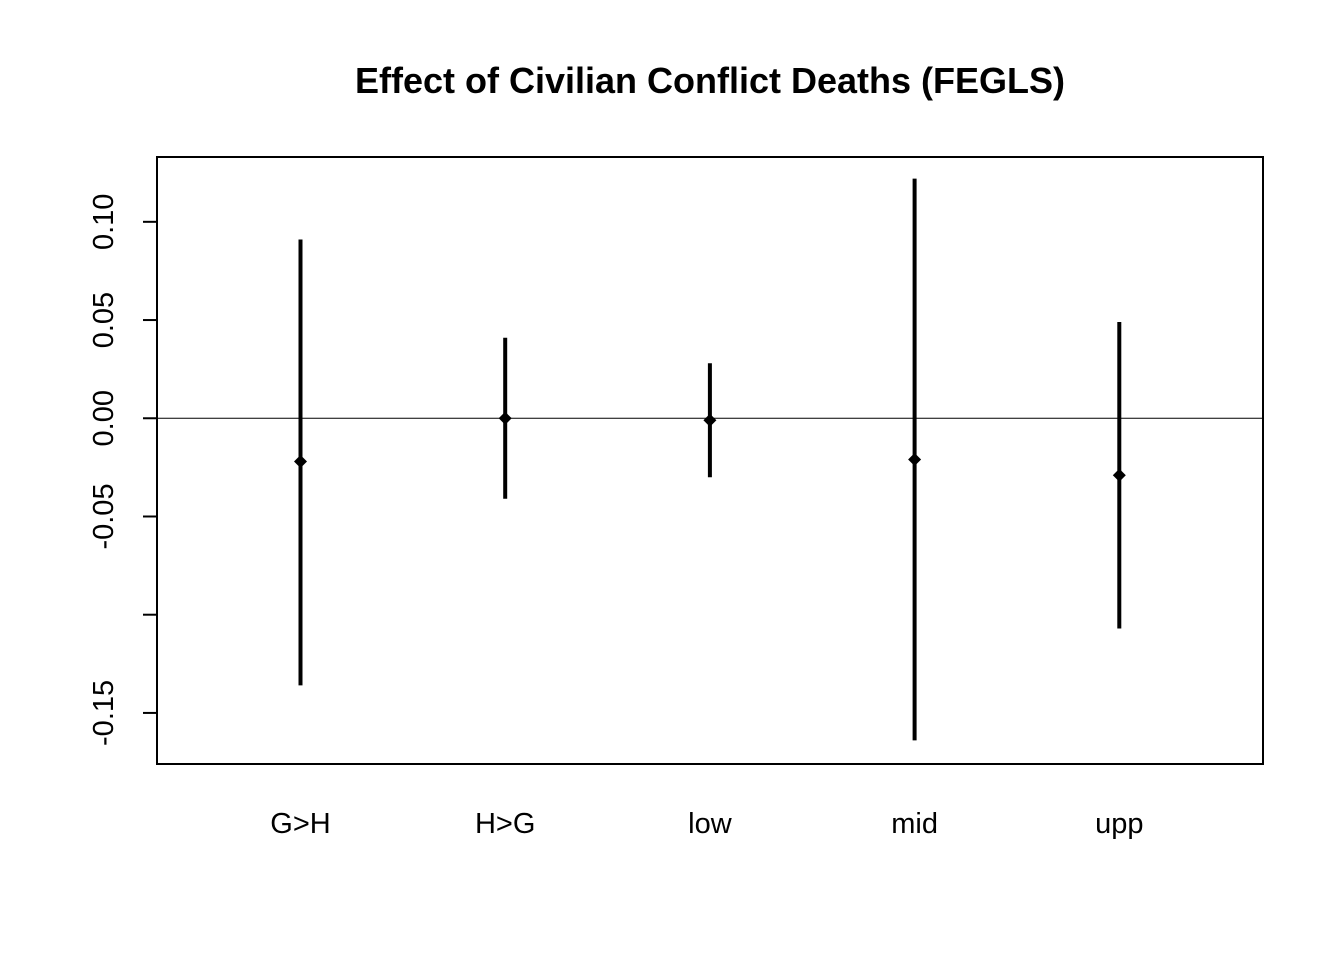  I want to click on y-tick-label: 0.00, so click(104, 418).